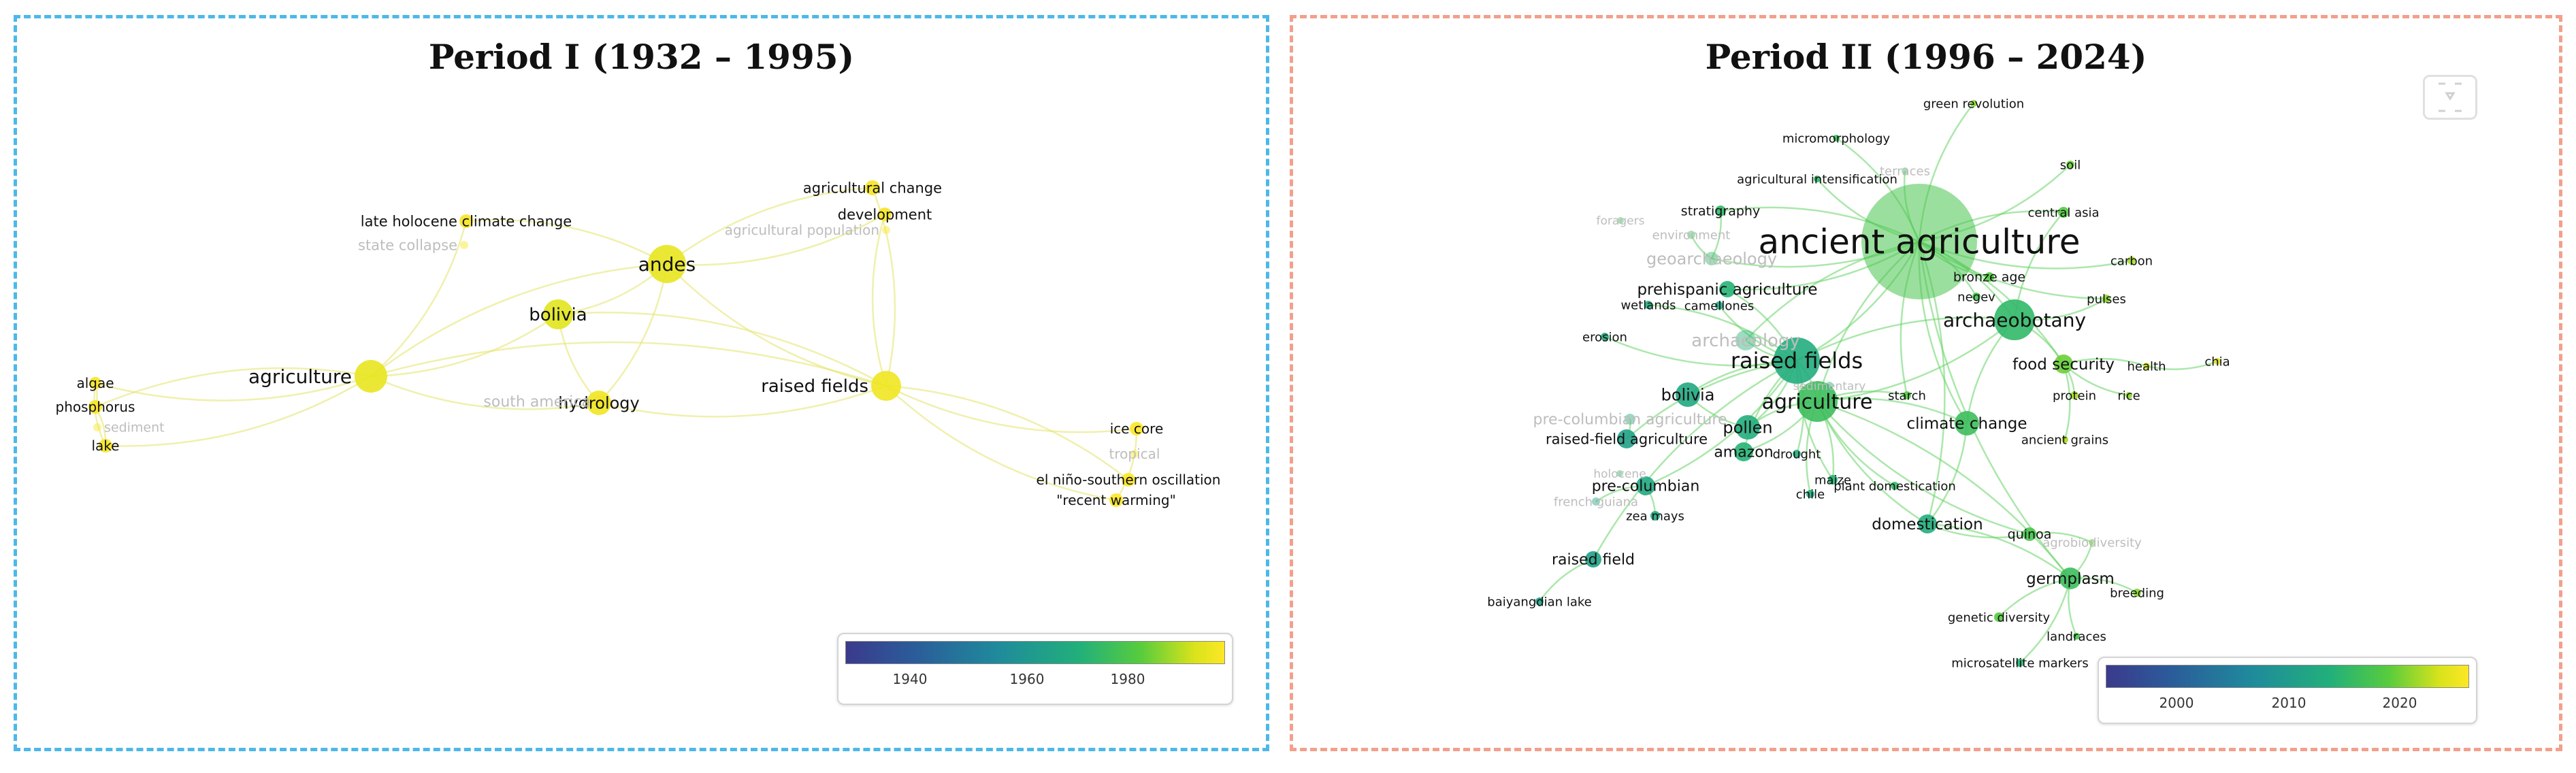 This screenshot has width=2576, height=773. What do you see at coordinates (1829, 386) in the screenshot?
I see `node-sedimentary` at bounding box center [1829, 386].